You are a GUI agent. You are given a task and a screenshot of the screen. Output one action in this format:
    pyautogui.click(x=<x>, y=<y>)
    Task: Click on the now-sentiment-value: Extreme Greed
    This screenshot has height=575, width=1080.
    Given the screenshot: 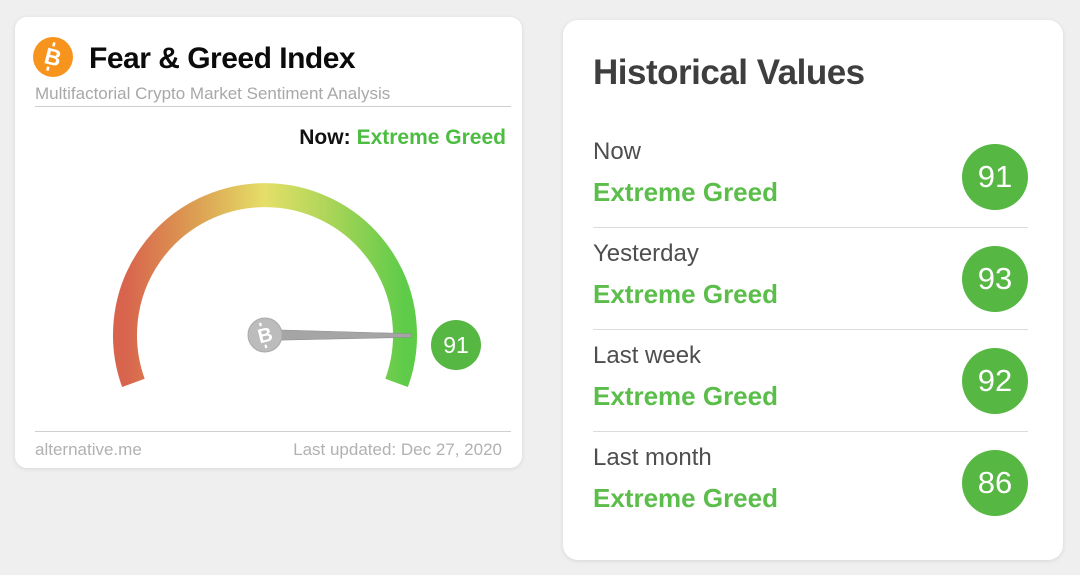 What is the action you would take?
    pyautogui.click(x=431, y=137)
    